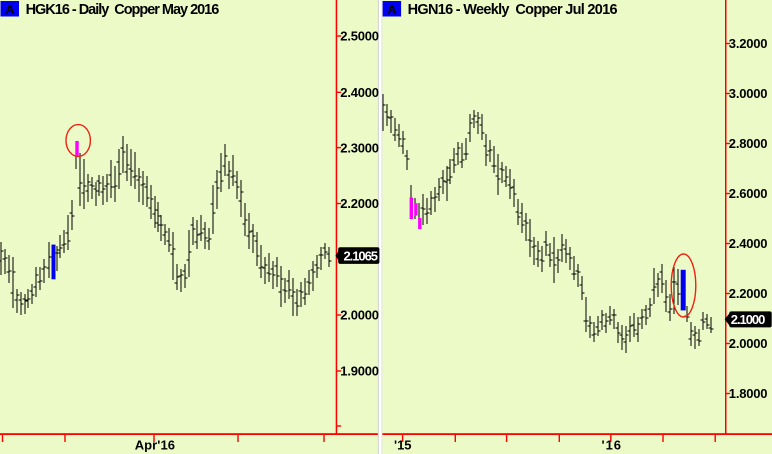  I want to click on svg-text: 1.9000, so click(359, 371).